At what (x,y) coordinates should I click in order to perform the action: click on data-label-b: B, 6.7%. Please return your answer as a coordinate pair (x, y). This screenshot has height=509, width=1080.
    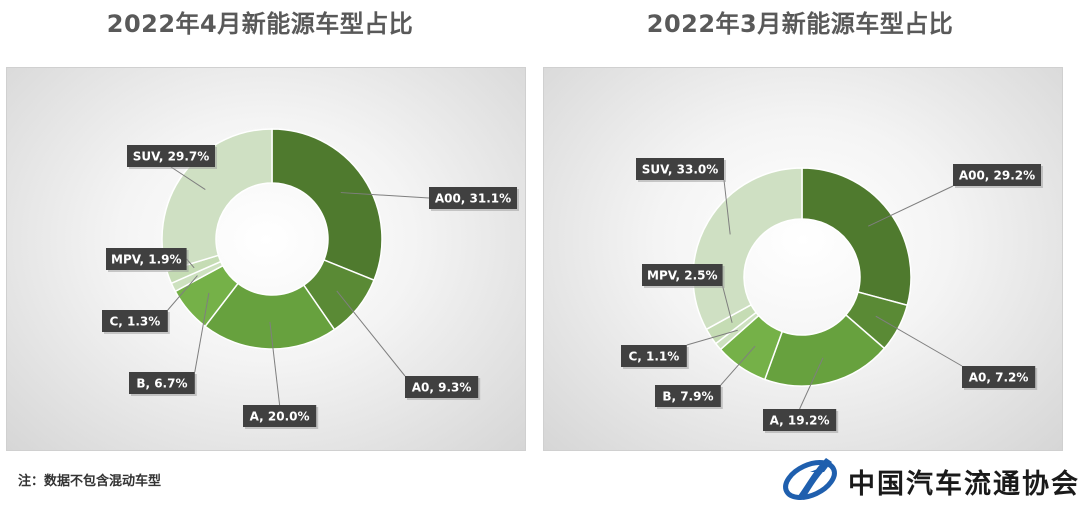
    Looking at the image, I should click on (161, 384).